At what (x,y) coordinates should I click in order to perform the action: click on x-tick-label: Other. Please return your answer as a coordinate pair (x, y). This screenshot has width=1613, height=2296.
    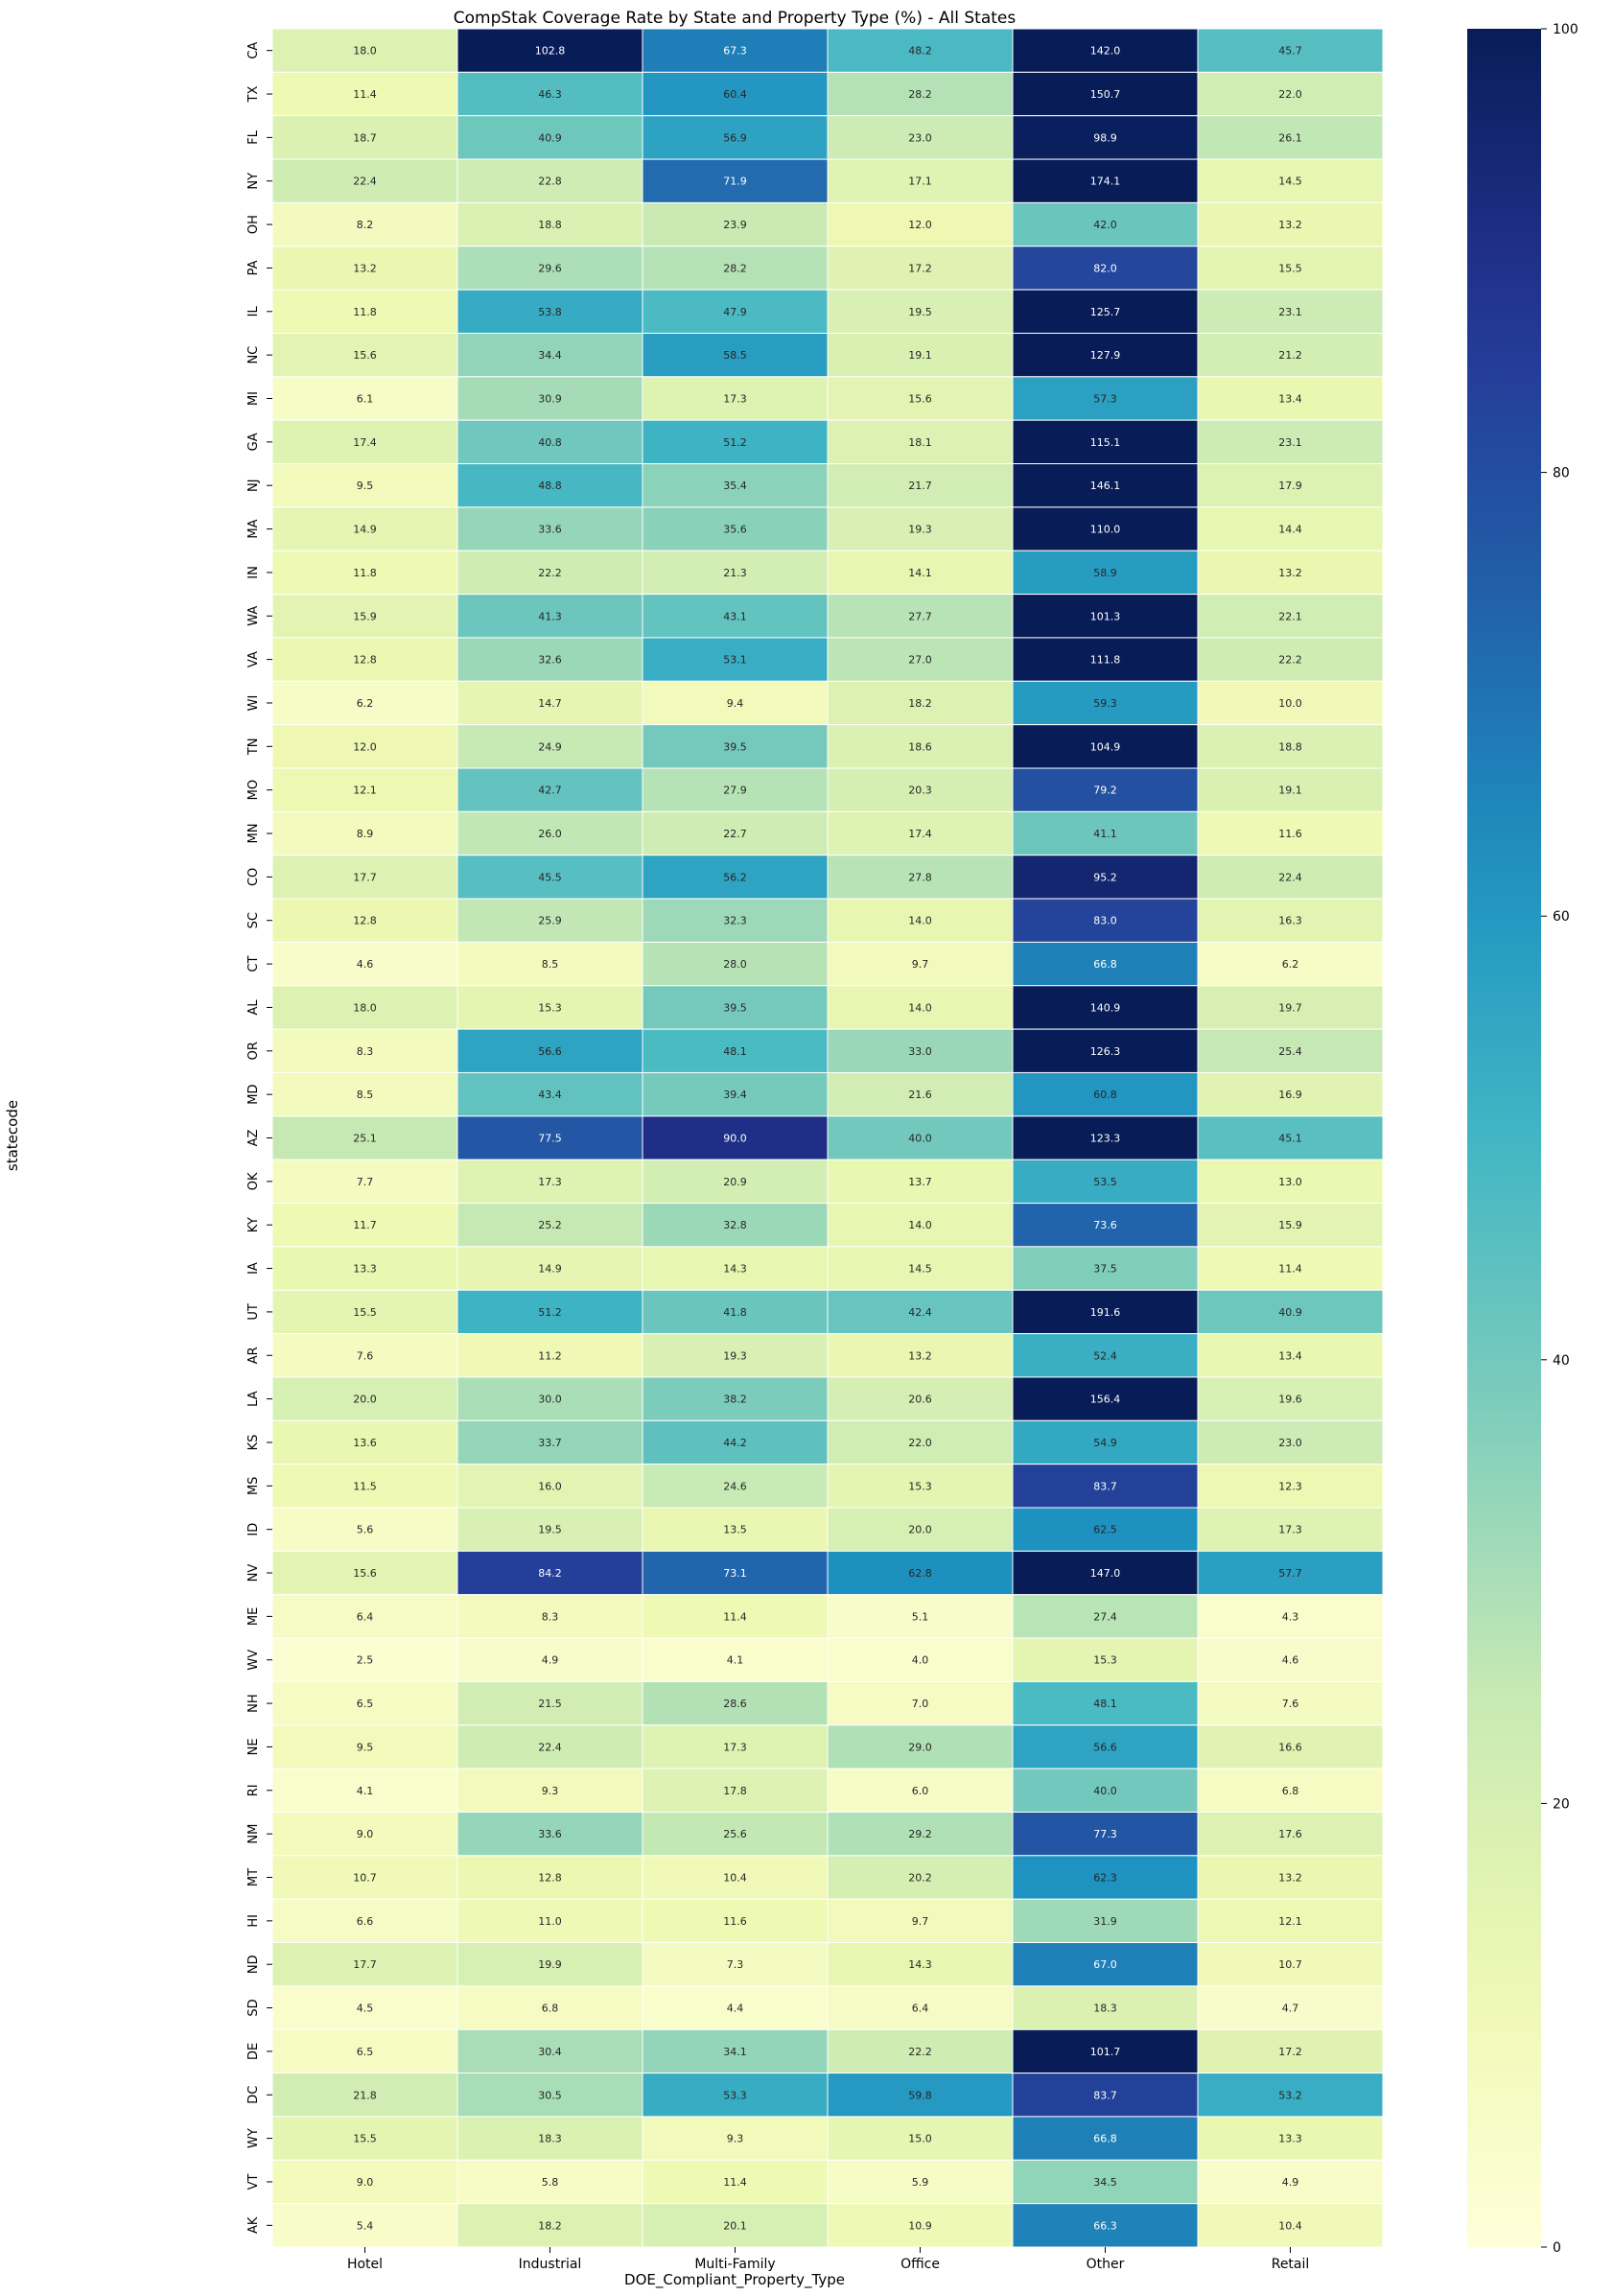
    Looking at the image, I should click on (1106, 2264).